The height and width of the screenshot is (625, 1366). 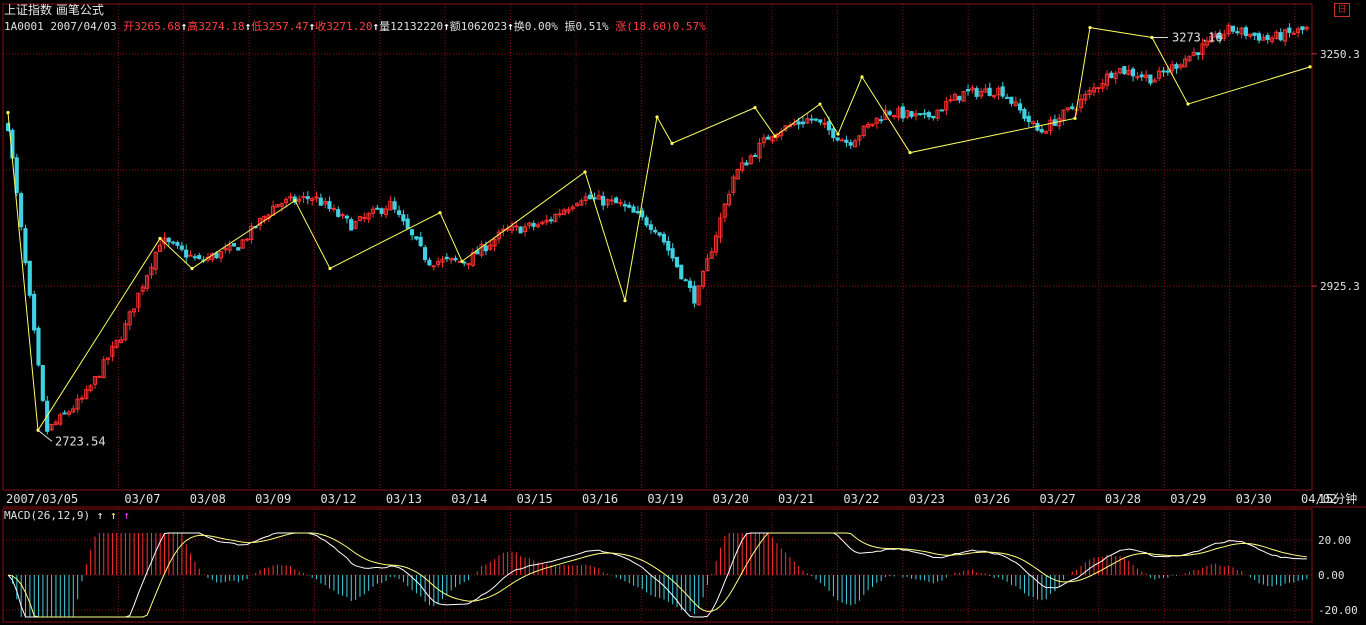 What do you see at coordinates (621, 26) in the screenshot?
I see `change-label: 涨` at bounding box center [621, 26].